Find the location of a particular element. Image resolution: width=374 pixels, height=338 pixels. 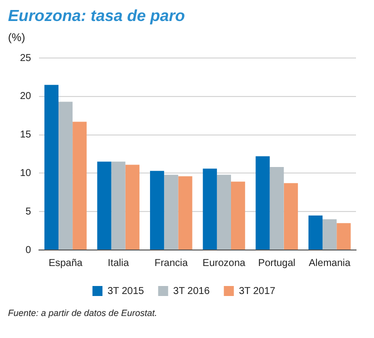

x-tick-label: Eurozona is located at coordinates (224, 263).